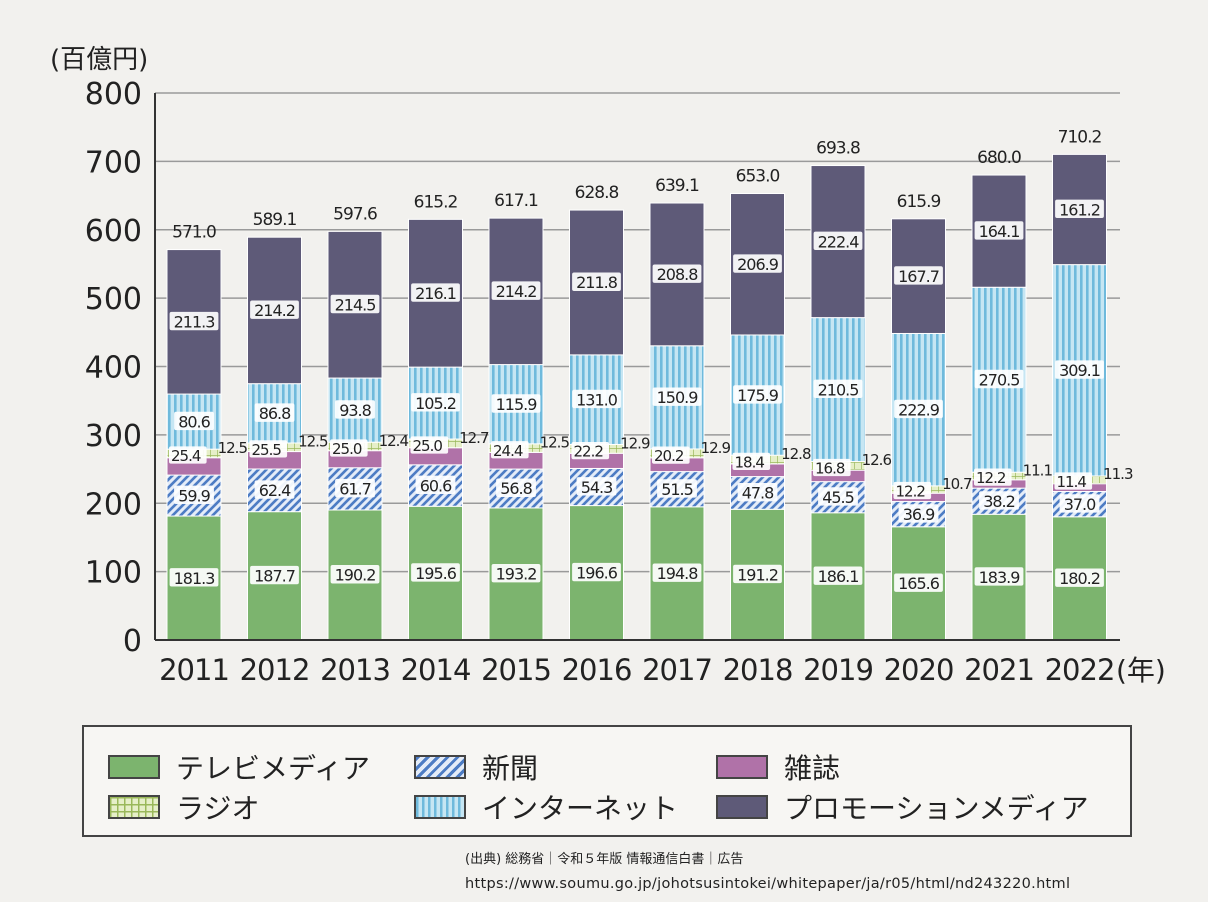  What do you see at coordinates (1079, 209) in the screenshot?
I see `data-label-promotion: 161.2` at bounding box center [1079, 209].